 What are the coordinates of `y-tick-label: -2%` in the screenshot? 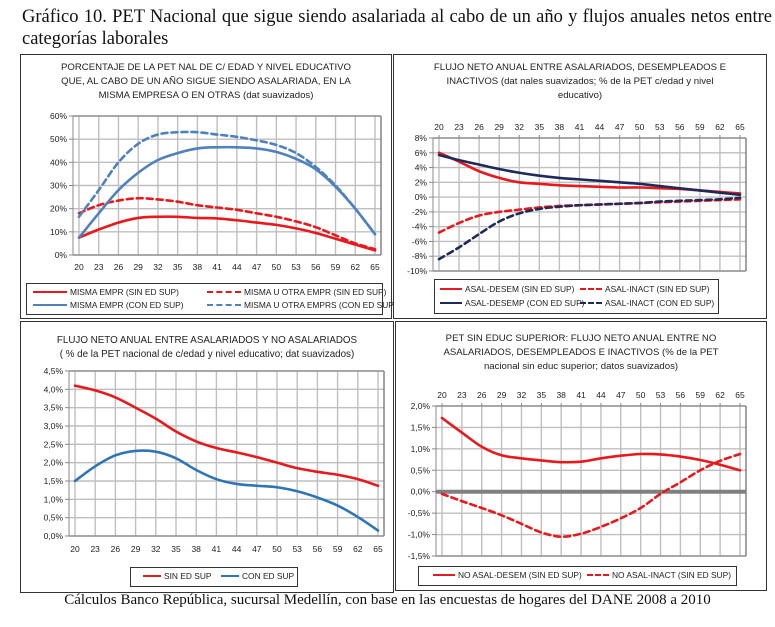 It's located at (420, 212).